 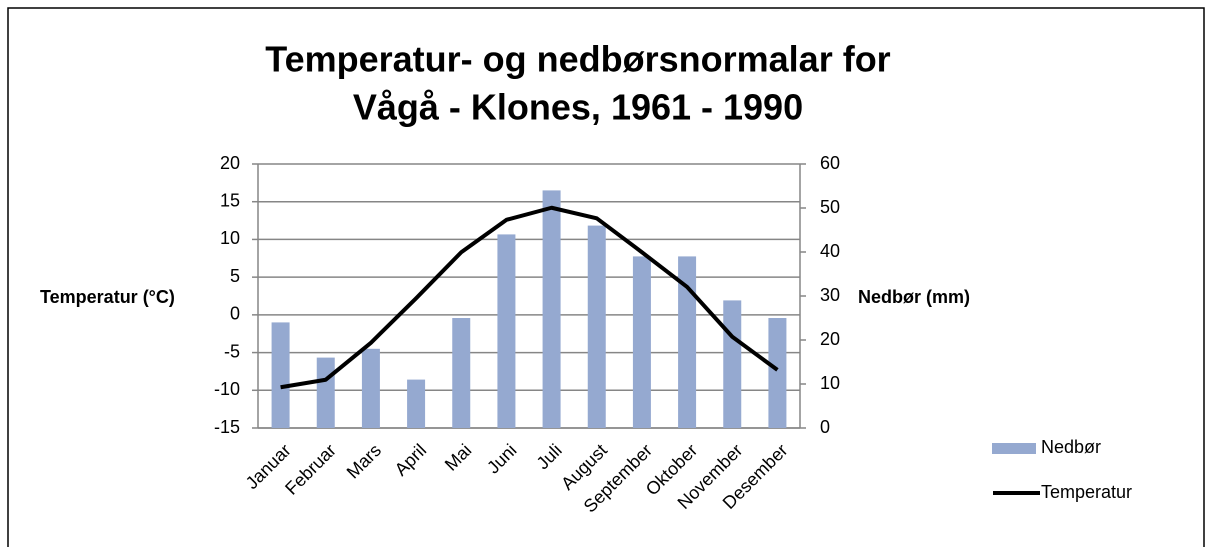 I want to click on y2-tick-label: 40, so click(x=830, y=251).